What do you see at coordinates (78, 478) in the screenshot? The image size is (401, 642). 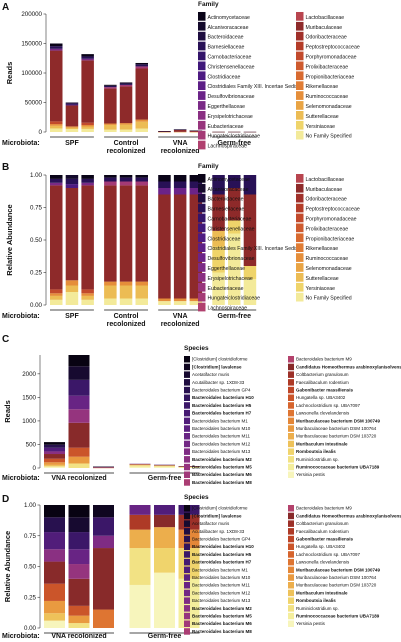 I see `group-label: VNA recolonized` at bounding box center [78, 478].